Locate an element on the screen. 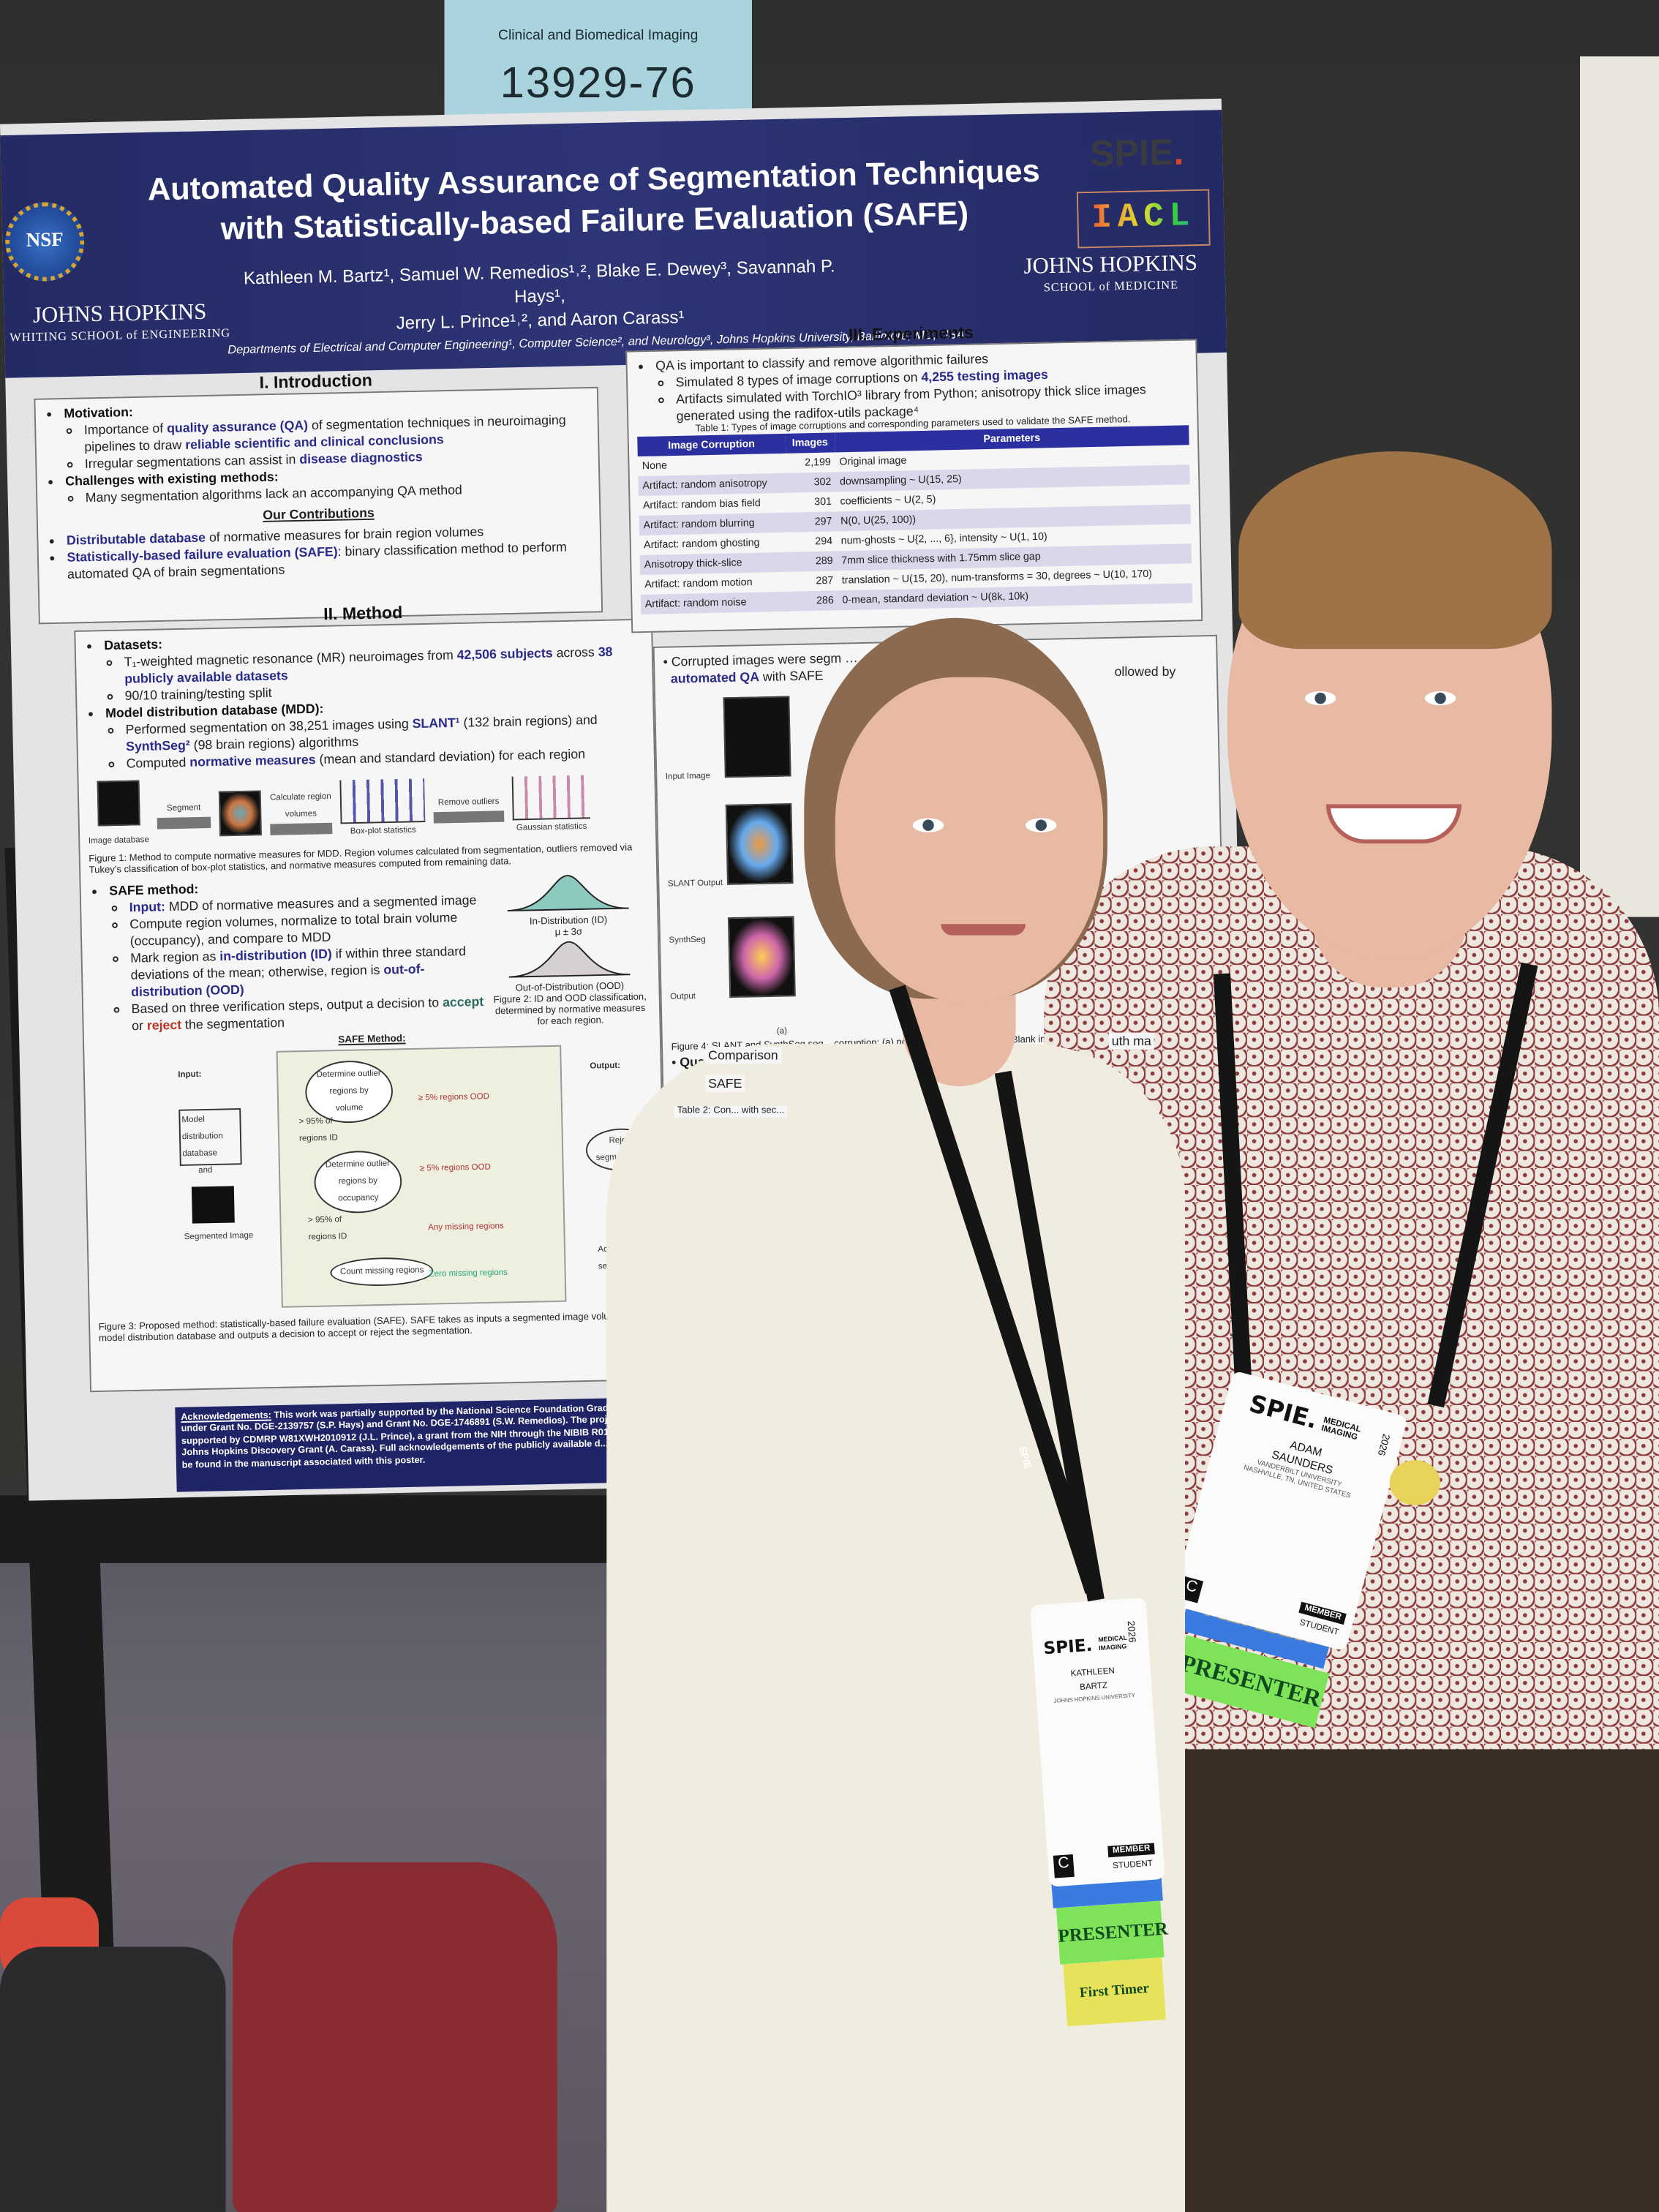  flow-output-label: Output: is located at coordinates (605, 1067).